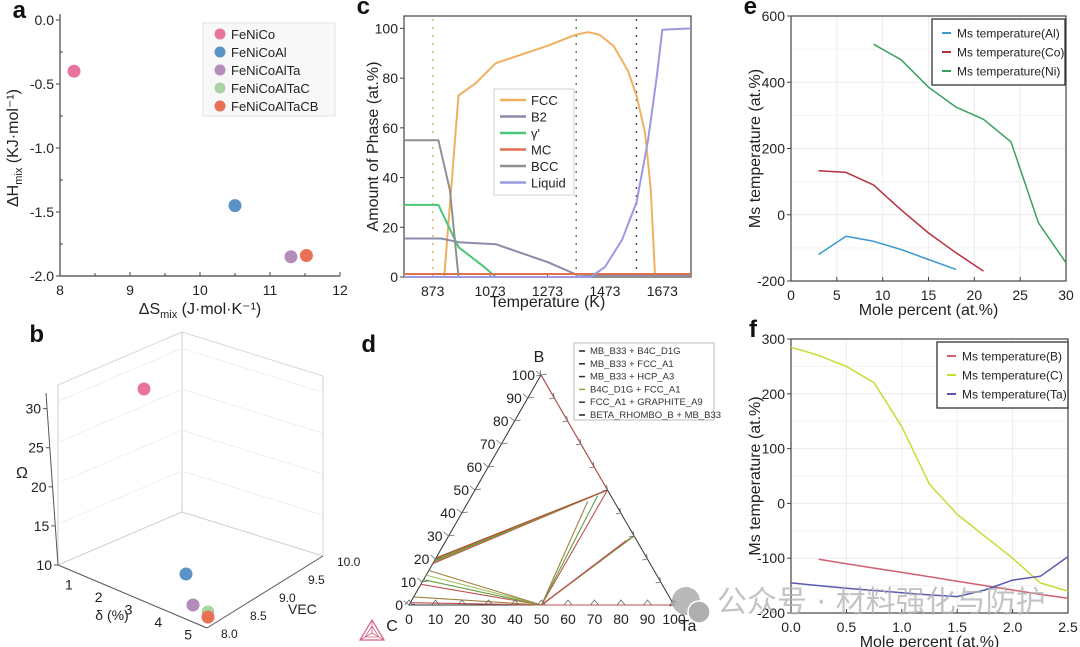  I want to click on y-tick-label: -1.5, so click(42, 212).